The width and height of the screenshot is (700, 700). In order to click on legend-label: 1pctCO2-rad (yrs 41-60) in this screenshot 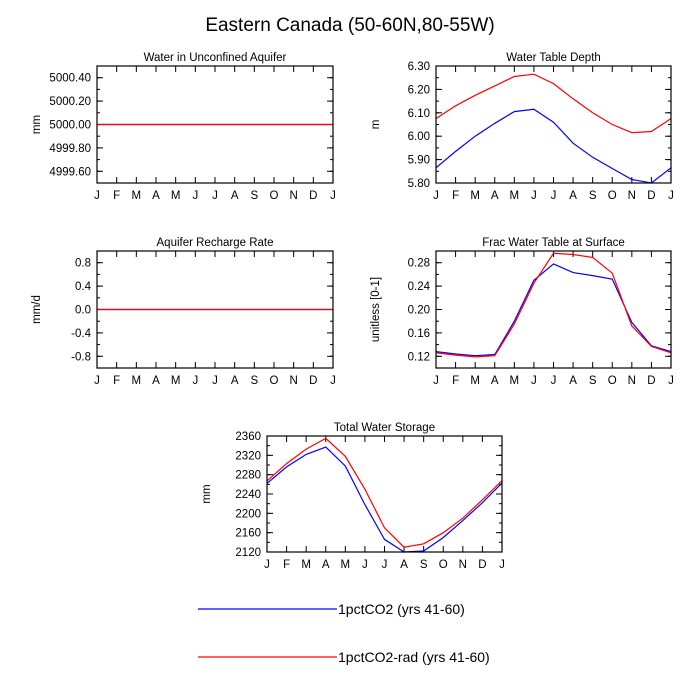, I will do `click(414, 657)`.